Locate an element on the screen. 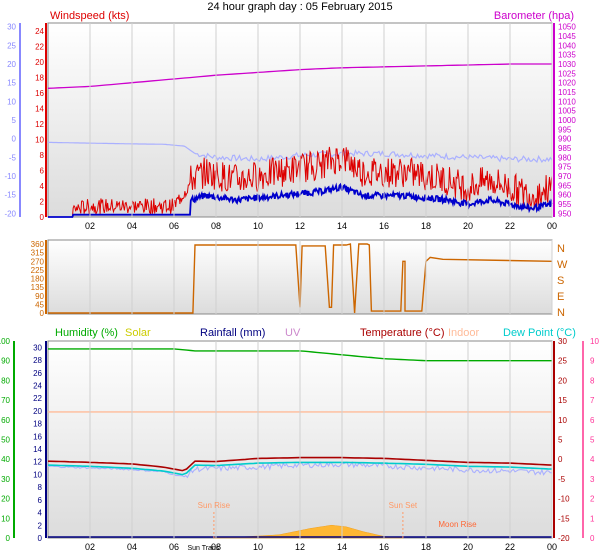 The width and height of the screenshot is (600, 560). x-tick-label: 12 is located at coordinates (300, 547).